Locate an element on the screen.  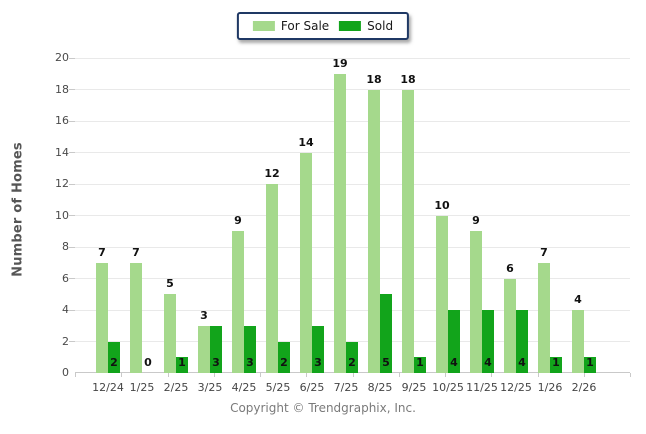
bar-value-for-sale: 14 is located at coordinates (306, 142).